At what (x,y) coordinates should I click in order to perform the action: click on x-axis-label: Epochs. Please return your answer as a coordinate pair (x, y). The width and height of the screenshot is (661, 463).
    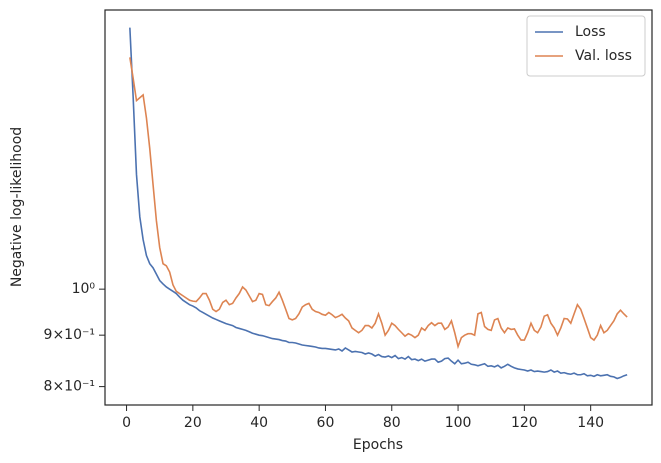
    Looking at the image, I should click on (378, 445).